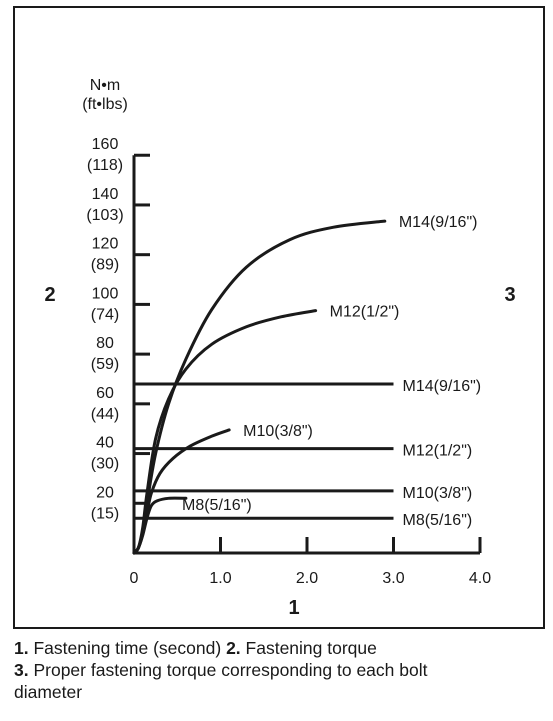  I want to click on reference-line-label: M12(1/2"), so click(438, 451).